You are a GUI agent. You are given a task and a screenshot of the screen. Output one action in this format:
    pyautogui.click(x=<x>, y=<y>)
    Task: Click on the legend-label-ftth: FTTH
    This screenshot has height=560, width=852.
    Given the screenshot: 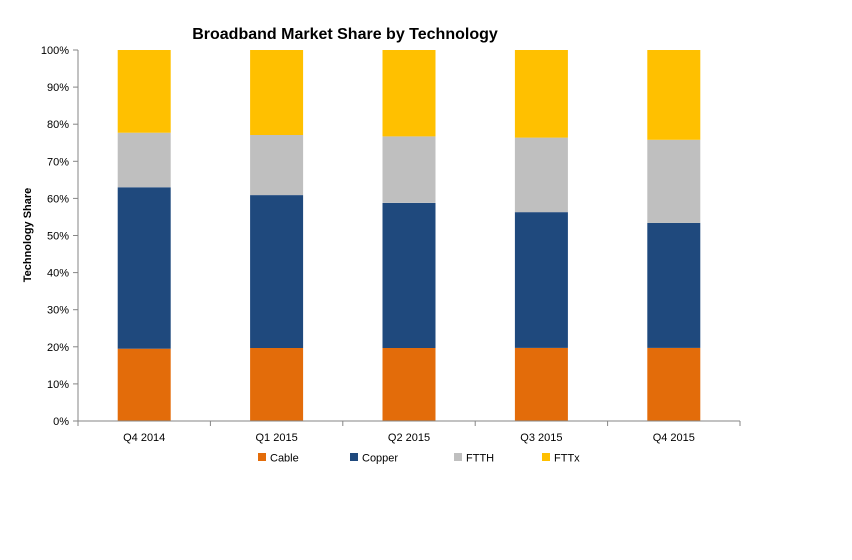 What is the action you would take?
    pyautogui.click(x=480, y=459)
    